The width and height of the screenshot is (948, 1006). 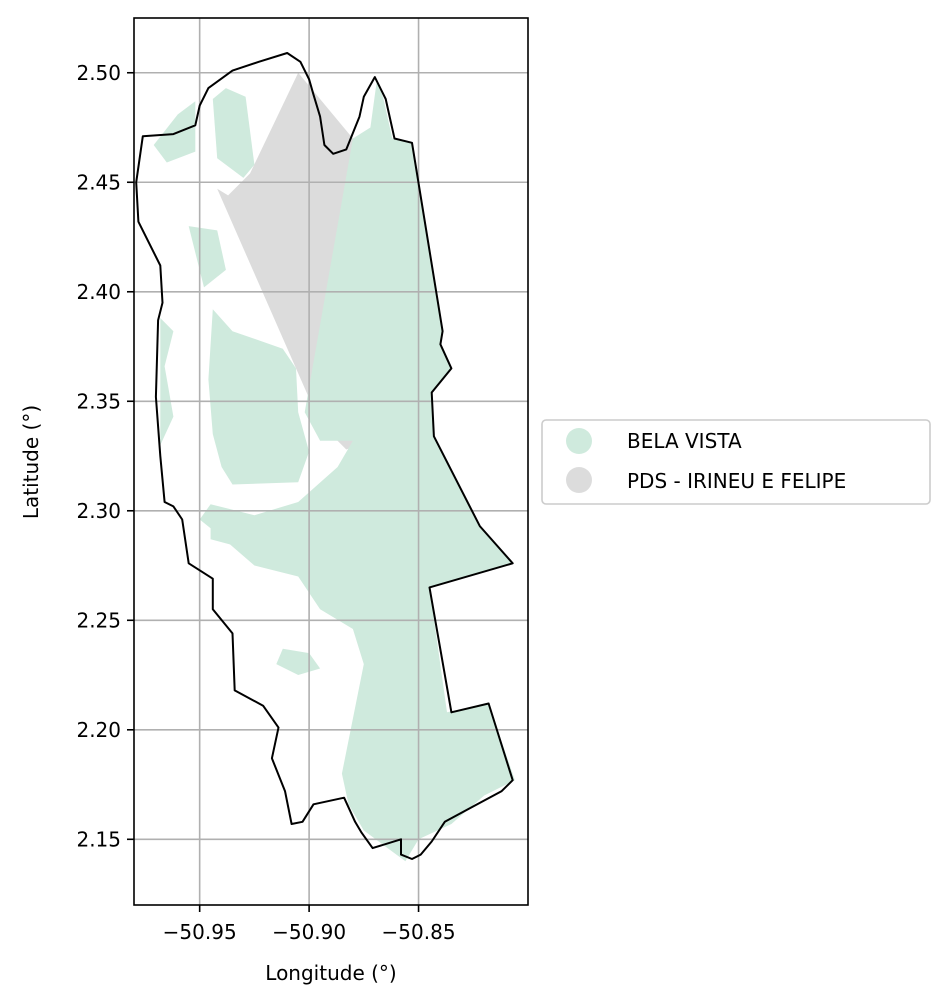 What do you see at coordinates (98, 401) in the screenshot?
I see `y-tick-label: 2.35` at bounding box center [98, 401].